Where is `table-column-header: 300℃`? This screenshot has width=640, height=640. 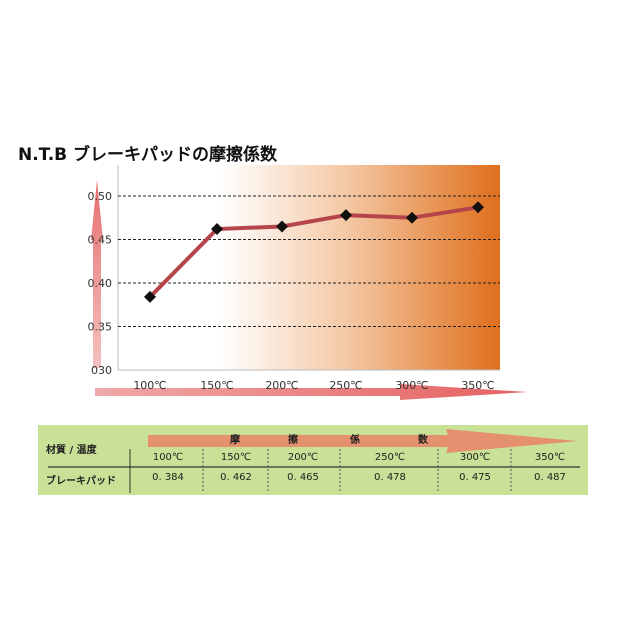 table-column-header: 300℃ is located at coordinates (475, 457).